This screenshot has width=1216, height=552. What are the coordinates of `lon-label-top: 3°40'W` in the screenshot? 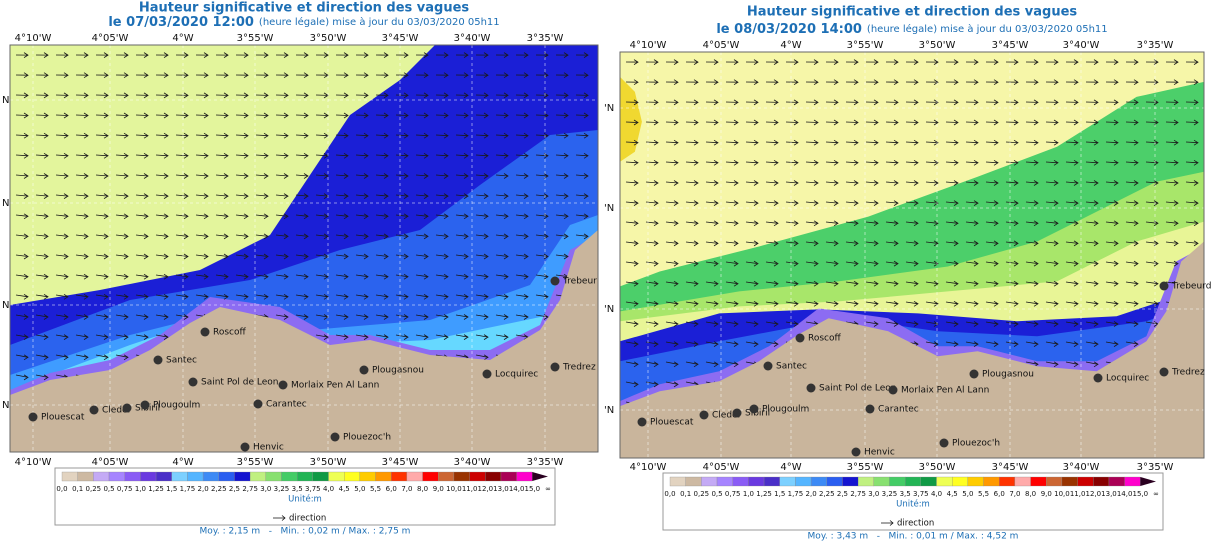 It's located at (472, 38).